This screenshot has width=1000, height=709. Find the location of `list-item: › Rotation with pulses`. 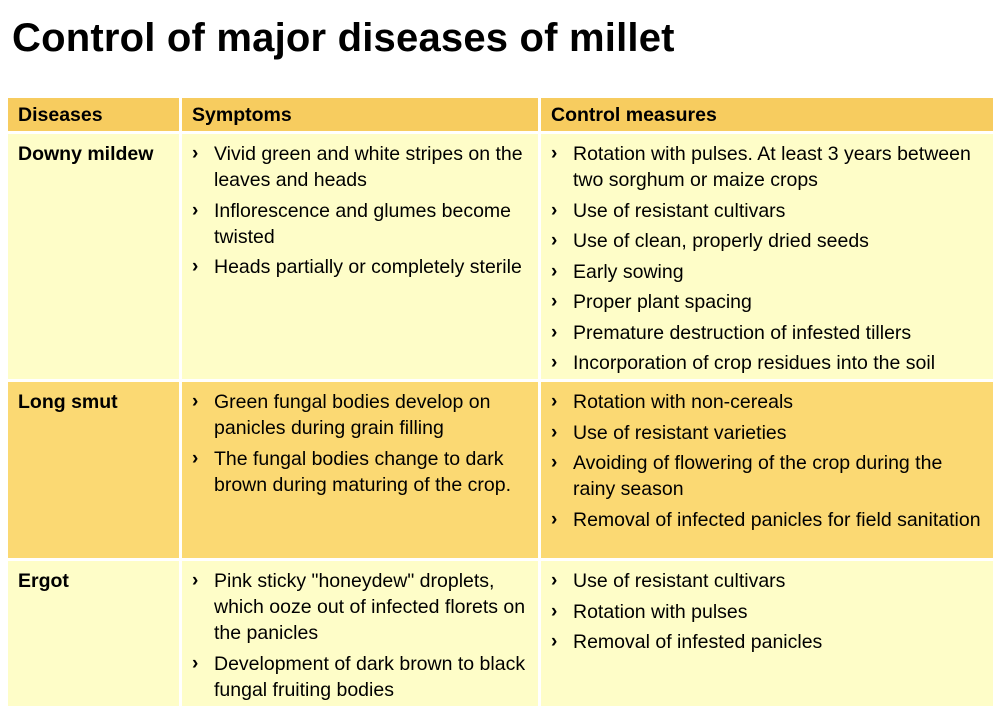

list-item: › Rotation with pulses is located at coordinates (769, 612).